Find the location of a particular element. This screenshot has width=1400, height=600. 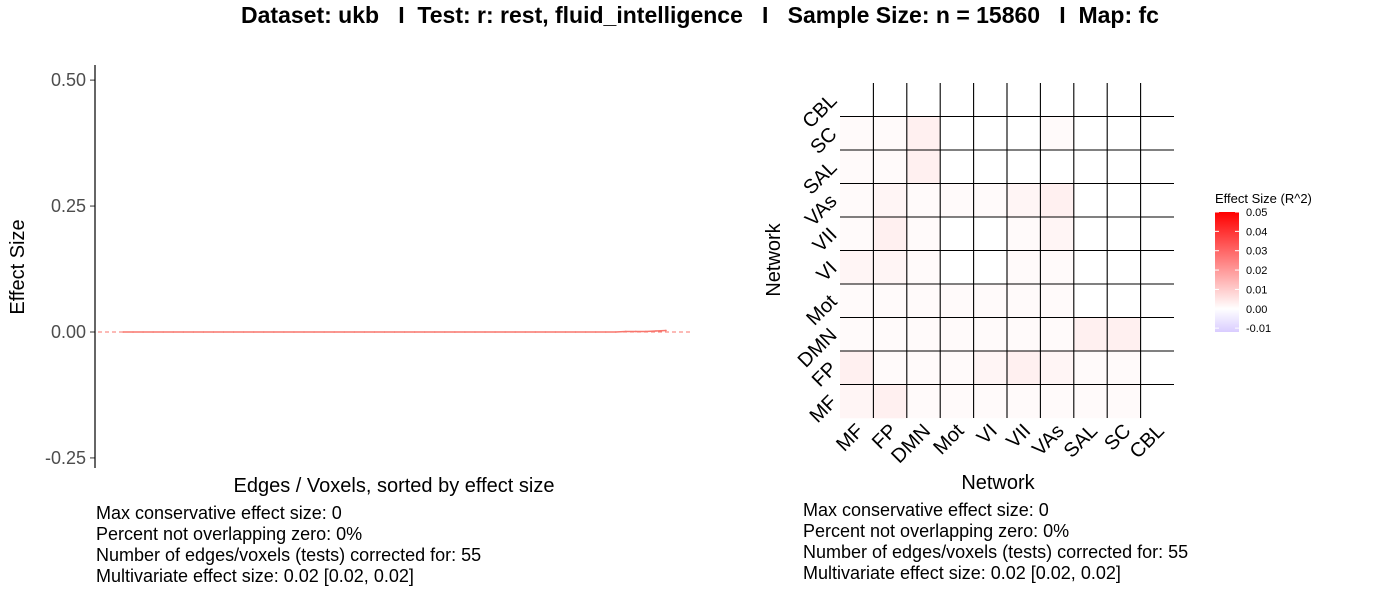

heatmap-grid is located at coordinates (1007, 250).